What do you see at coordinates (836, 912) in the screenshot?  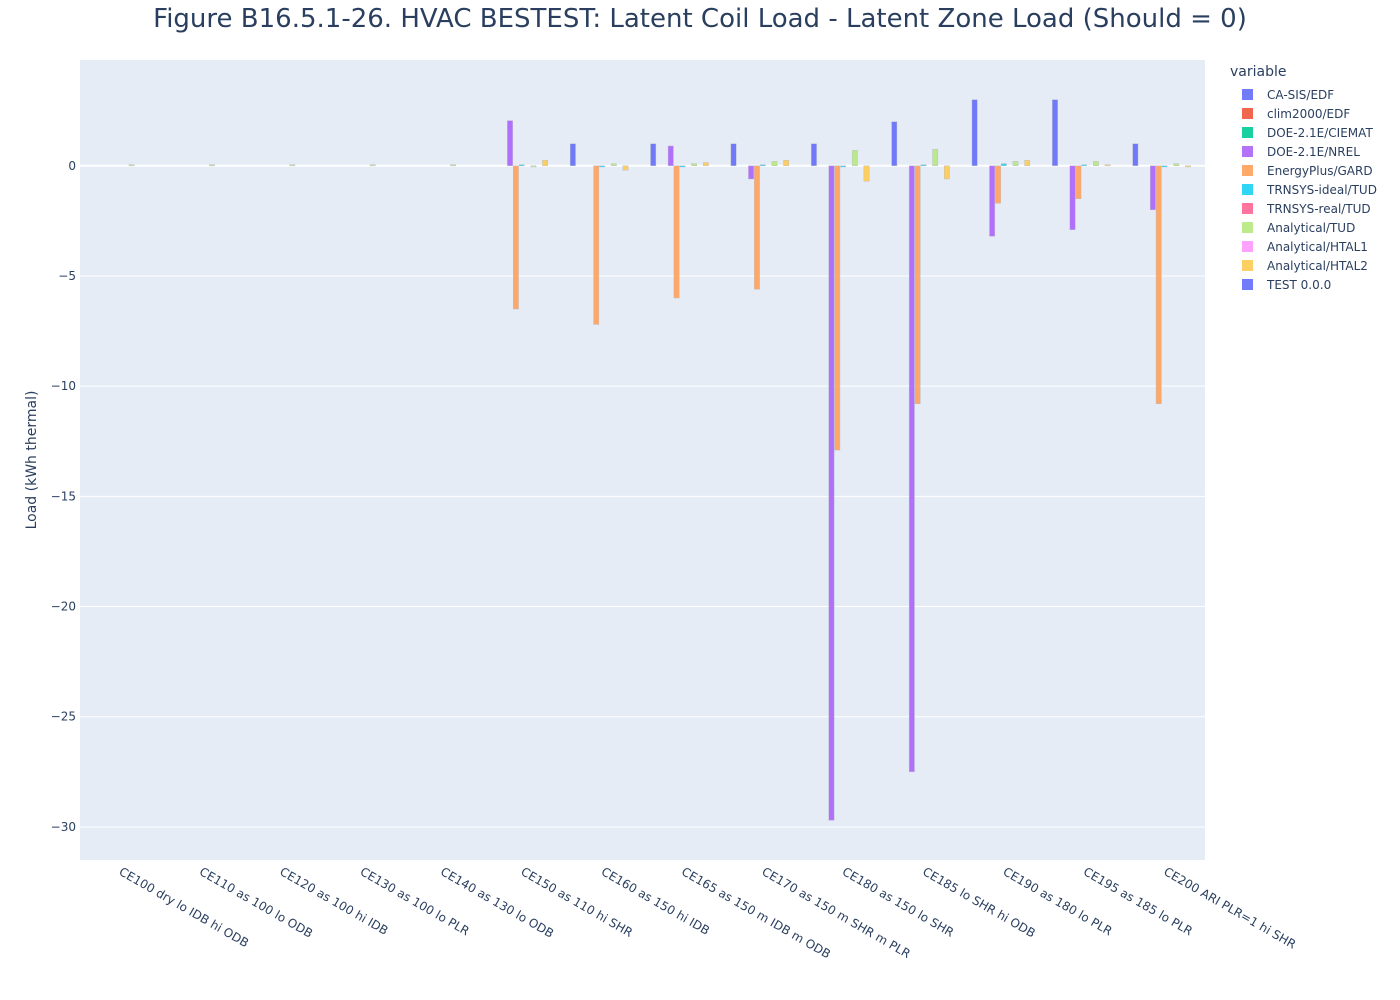 I see `x-tick-label: CE170 as 150 m SHR m PLR` at bounding box center [836, 912].